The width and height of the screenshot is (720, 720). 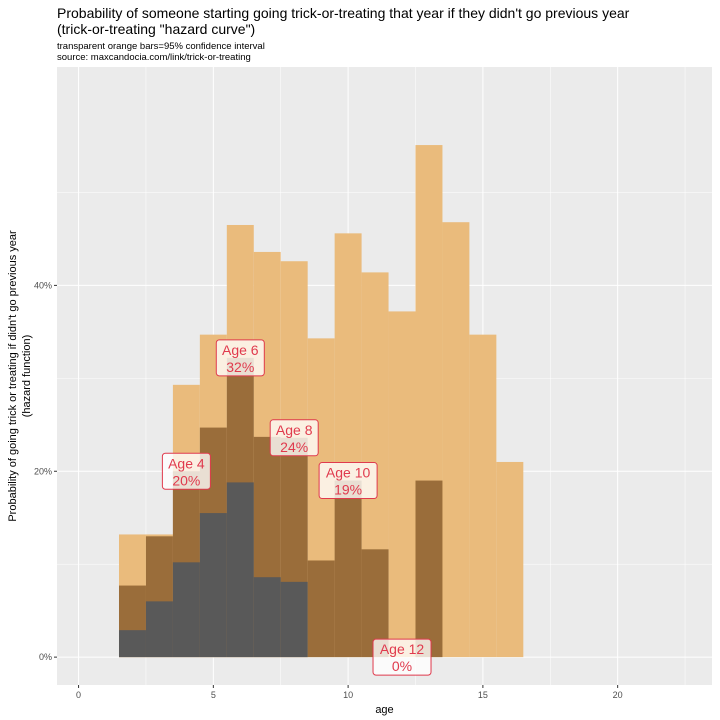 I want to click on annotation-age-text: Age 12, so click(x=402, y=649).